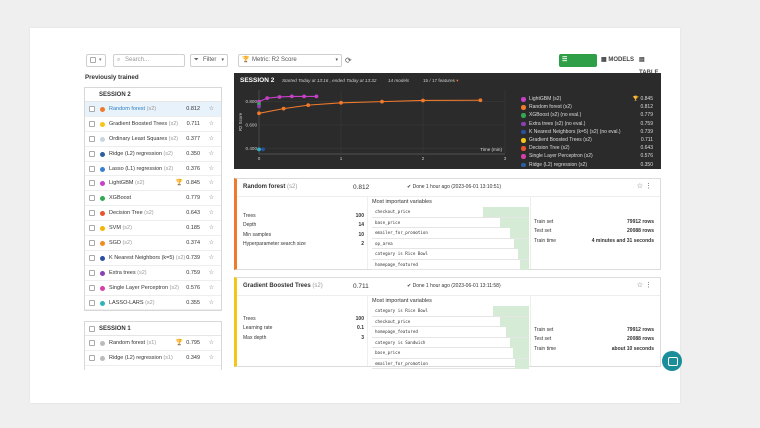 The height and width of the screenshot is (428, 760). I want to click on chat-button, so click(672, 361).